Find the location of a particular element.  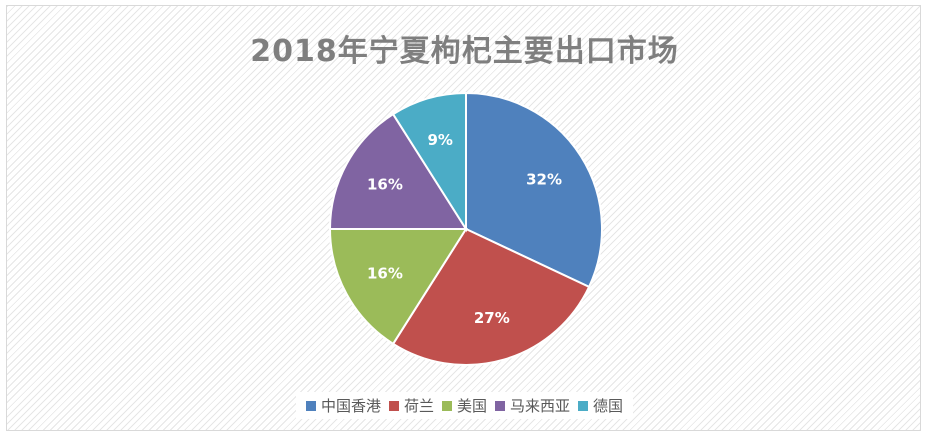

legend-item-usa: 美国 is located at coordinates (464, 405).